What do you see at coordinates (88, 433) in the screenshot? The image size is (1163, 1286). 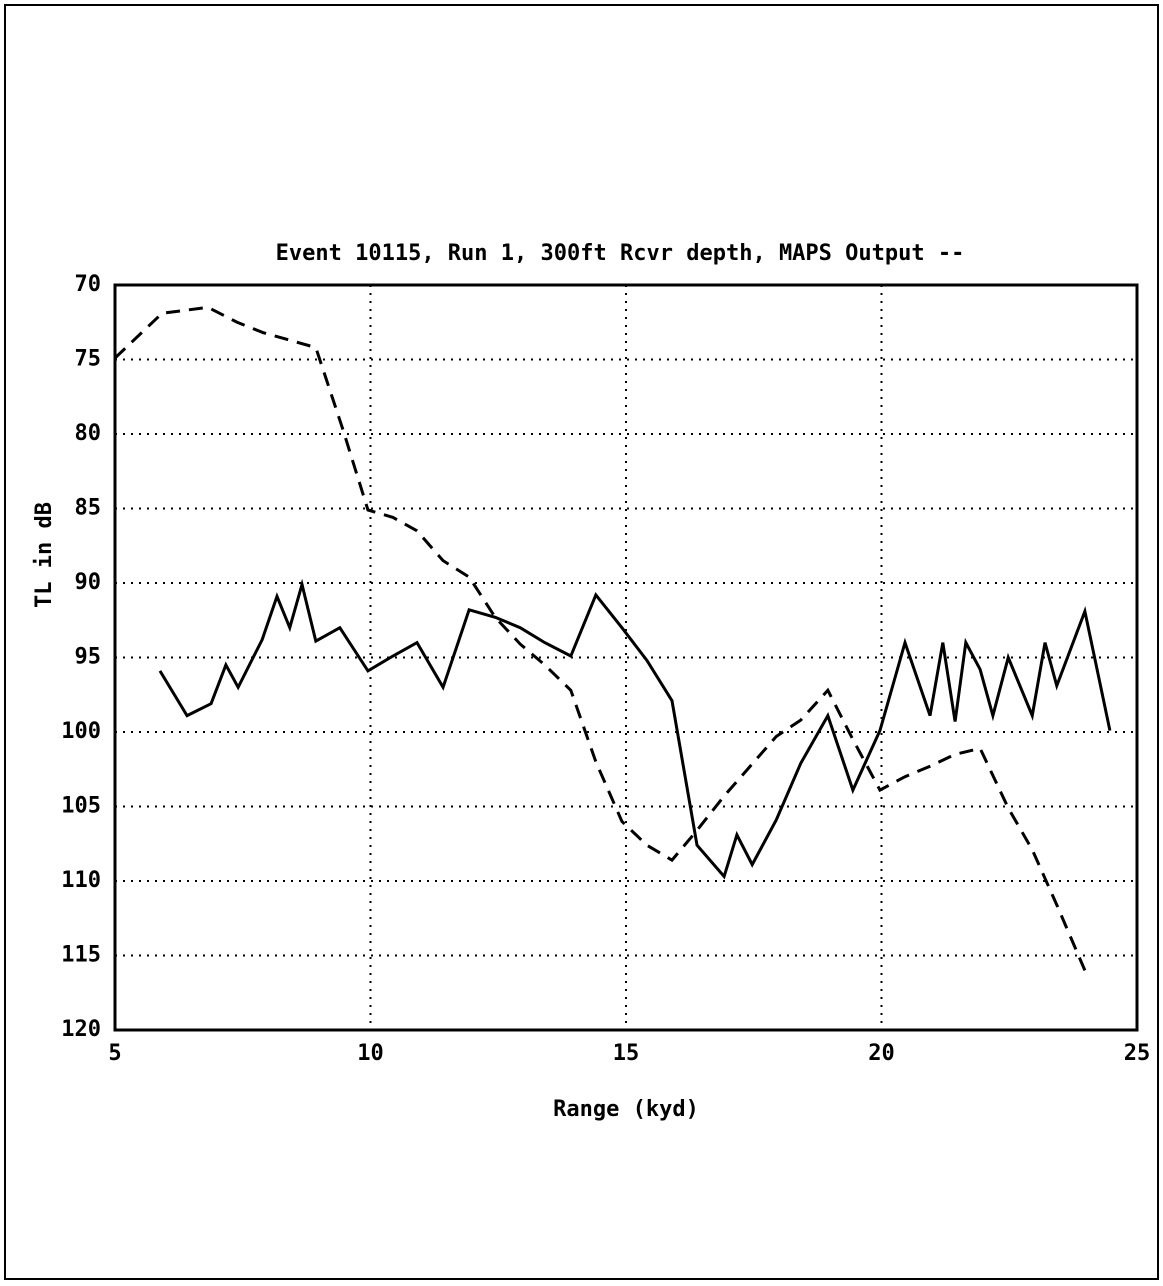 I see `y-tick-label: 80` at bounding box center [88, 433].